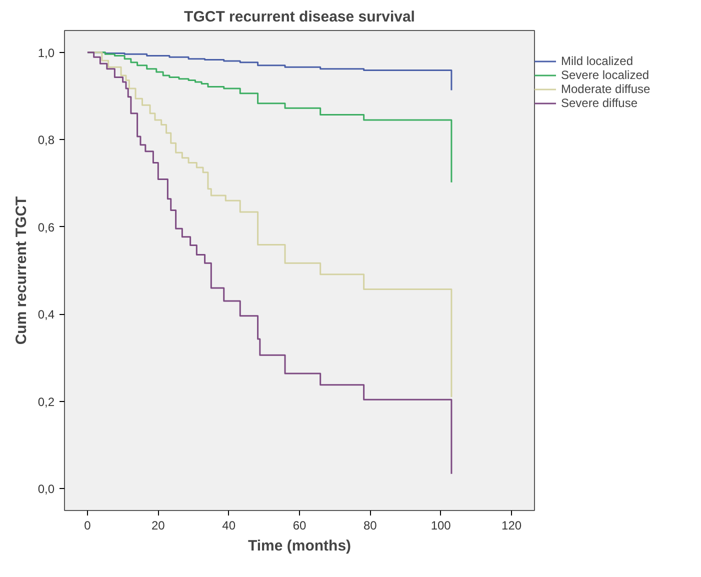  What do you see at coordinates (46, 315) in the screenshot?
I see `y-tick-label: 0,4` at bounding box center [46, 315].